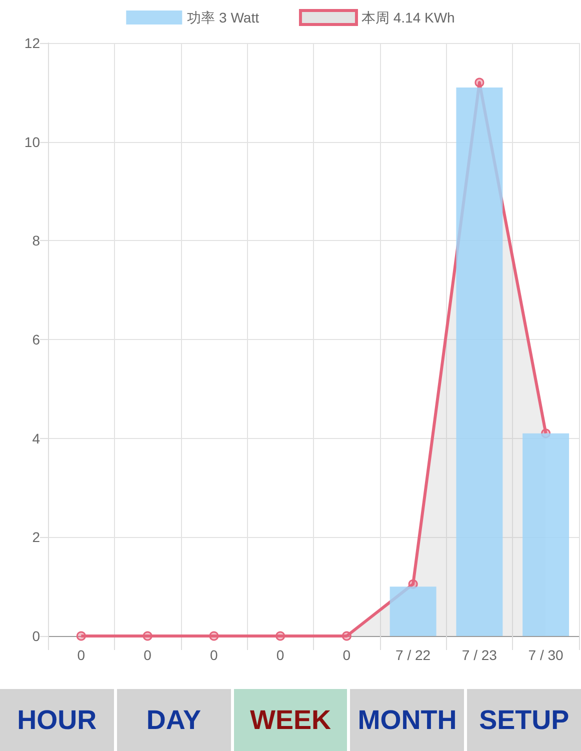 The height and width of the screenshot is (751, 581). I want to click on legend-label: 本周 4.14 KWh, so click(408, 18).